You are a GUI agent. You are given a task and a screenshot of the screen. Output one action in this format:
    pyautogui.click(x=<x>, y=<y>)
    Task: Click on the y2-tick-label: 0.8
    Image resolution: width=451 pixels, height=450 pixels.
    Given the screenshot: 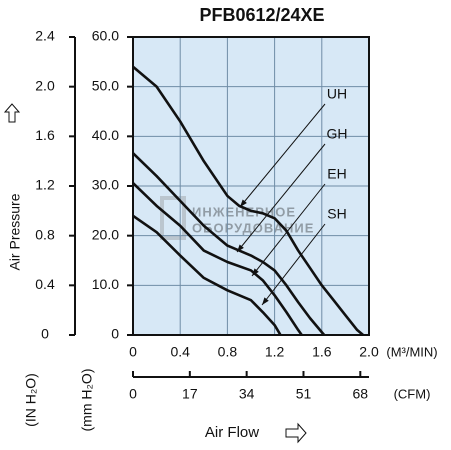 What is the action you would take?
    pyautogui.click(x=45, y=234)
    